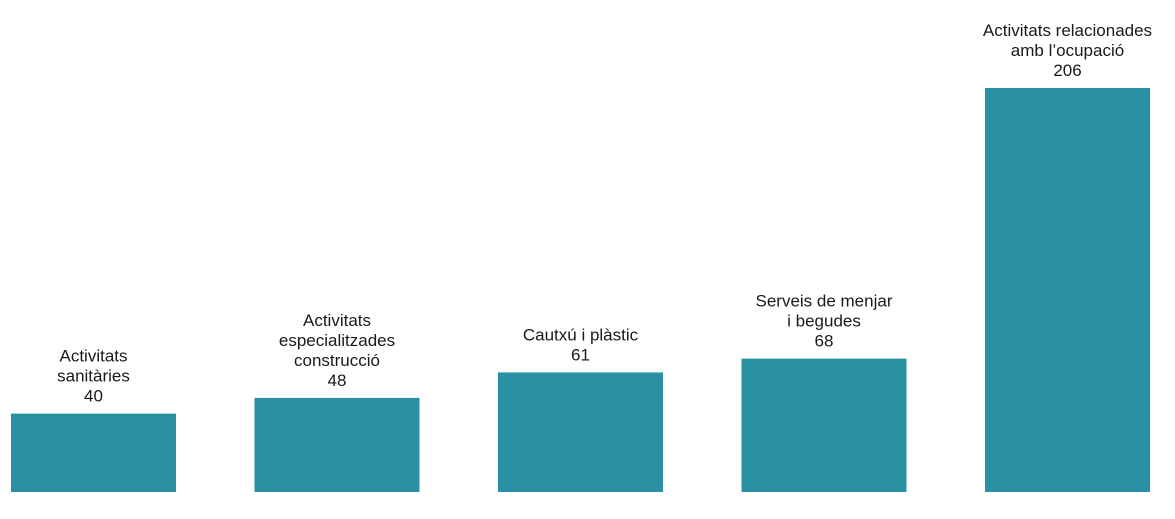 Image resolution: width=1175 pixels, height=519 pixels. What do you see at coordinates (337, 340) in the screenshot?
I see `bar-category-label-1-line-1: especialitzades` at bounding box center [337, 340].